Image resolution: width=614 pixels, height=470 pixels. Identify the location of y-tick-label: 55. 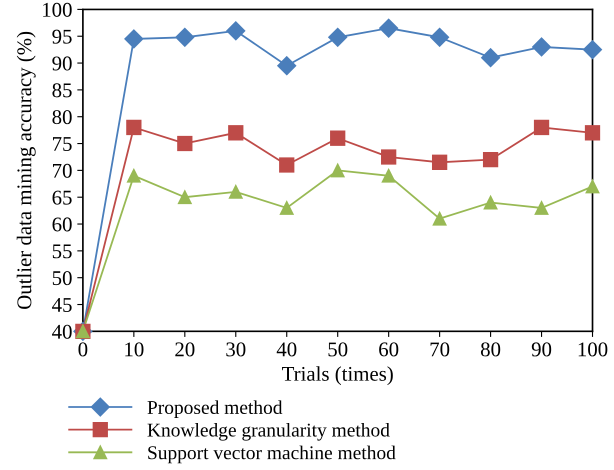
(62, 251).